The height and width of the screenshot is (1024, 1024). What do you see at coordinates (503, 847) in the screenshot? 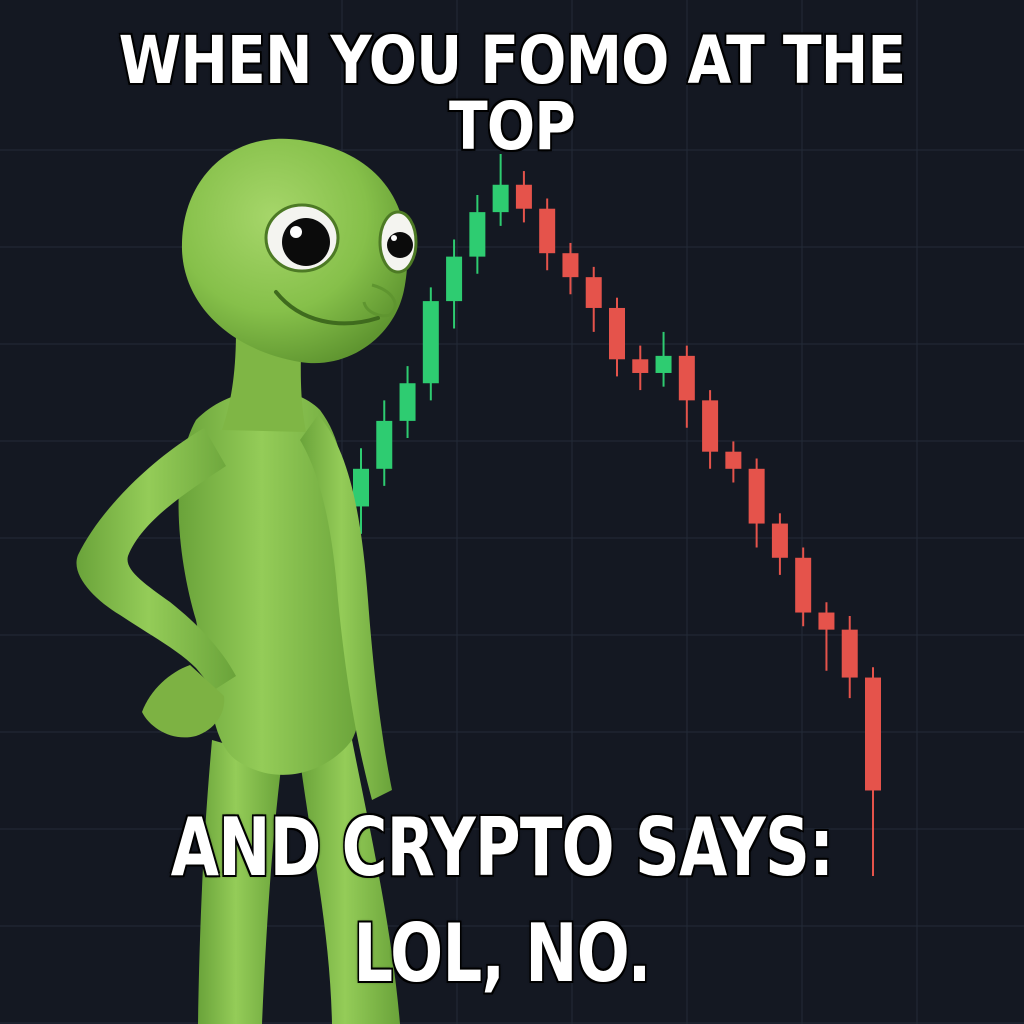
I see `bottom-caption-line-1: AND CRYPTO SAYS:` at bounding box center [503, 847].